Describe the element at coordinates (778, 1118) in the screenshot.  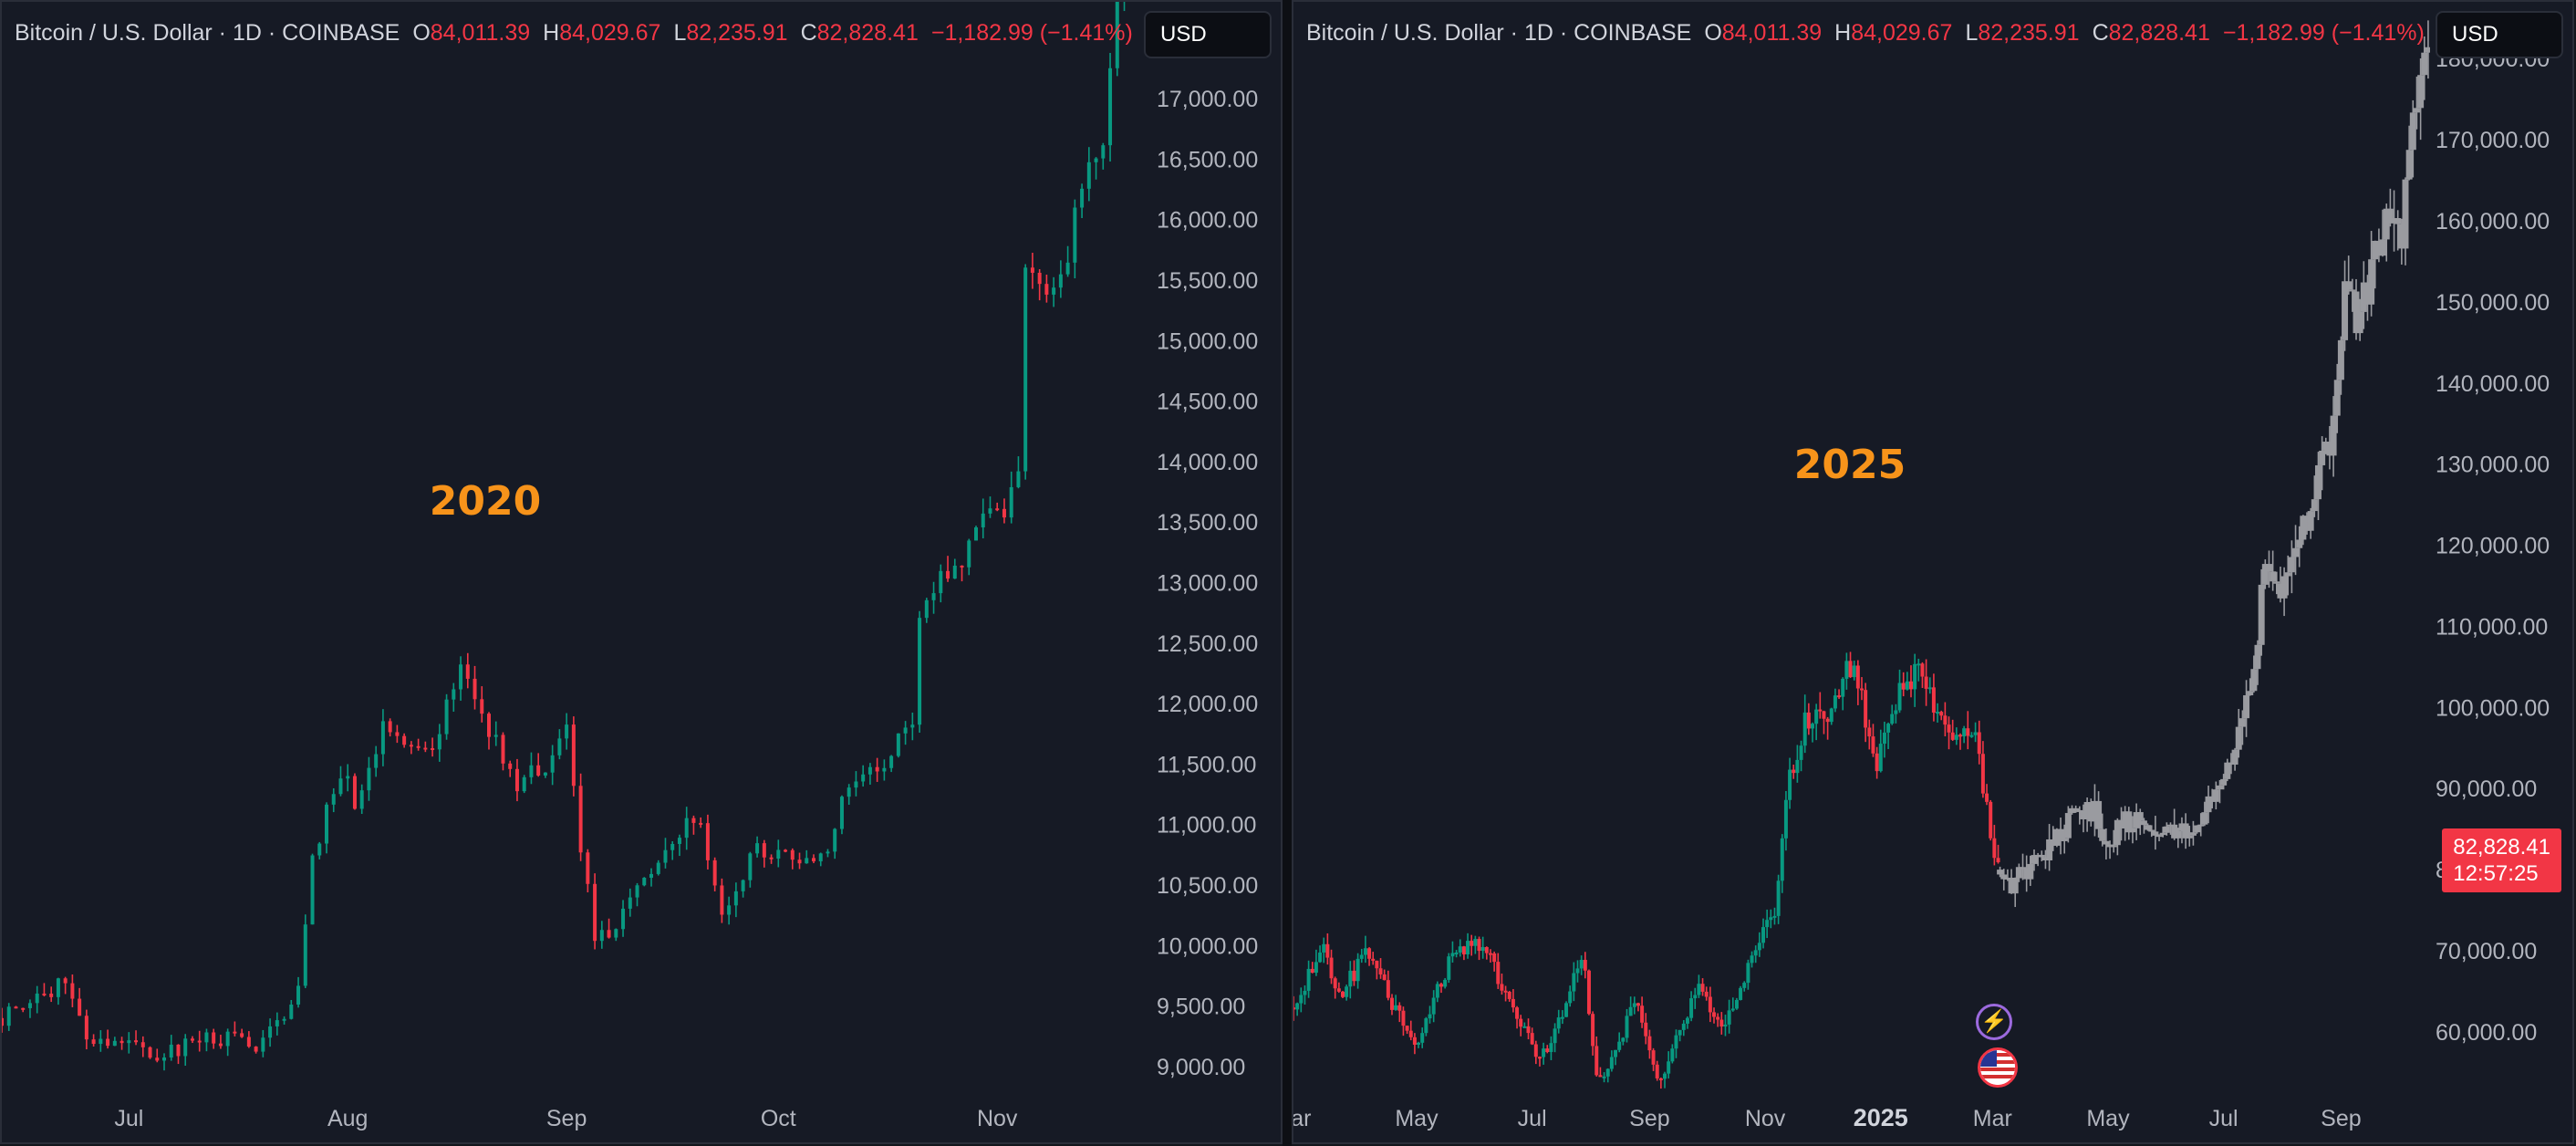
I see `x-tick-label: Oct` at that location.